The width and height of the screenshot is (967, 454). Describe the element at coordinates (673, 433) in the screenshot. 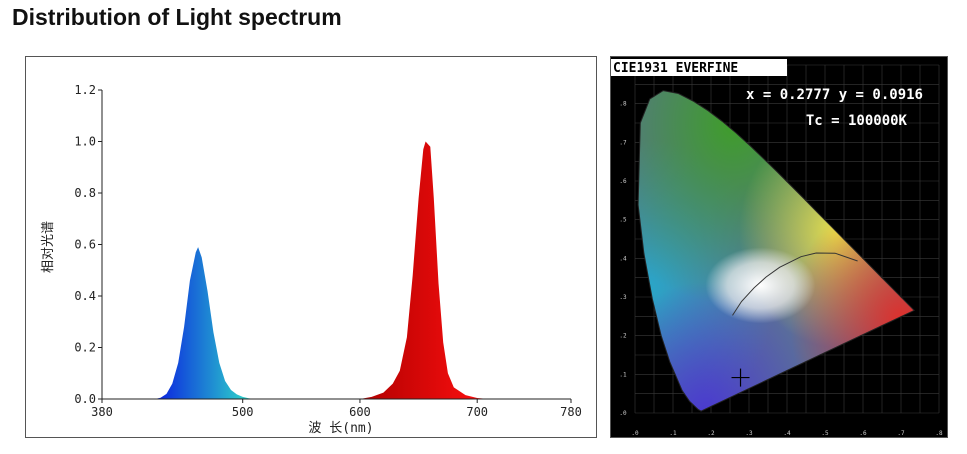

I see `cie-x-tick-label: .1` at that location.